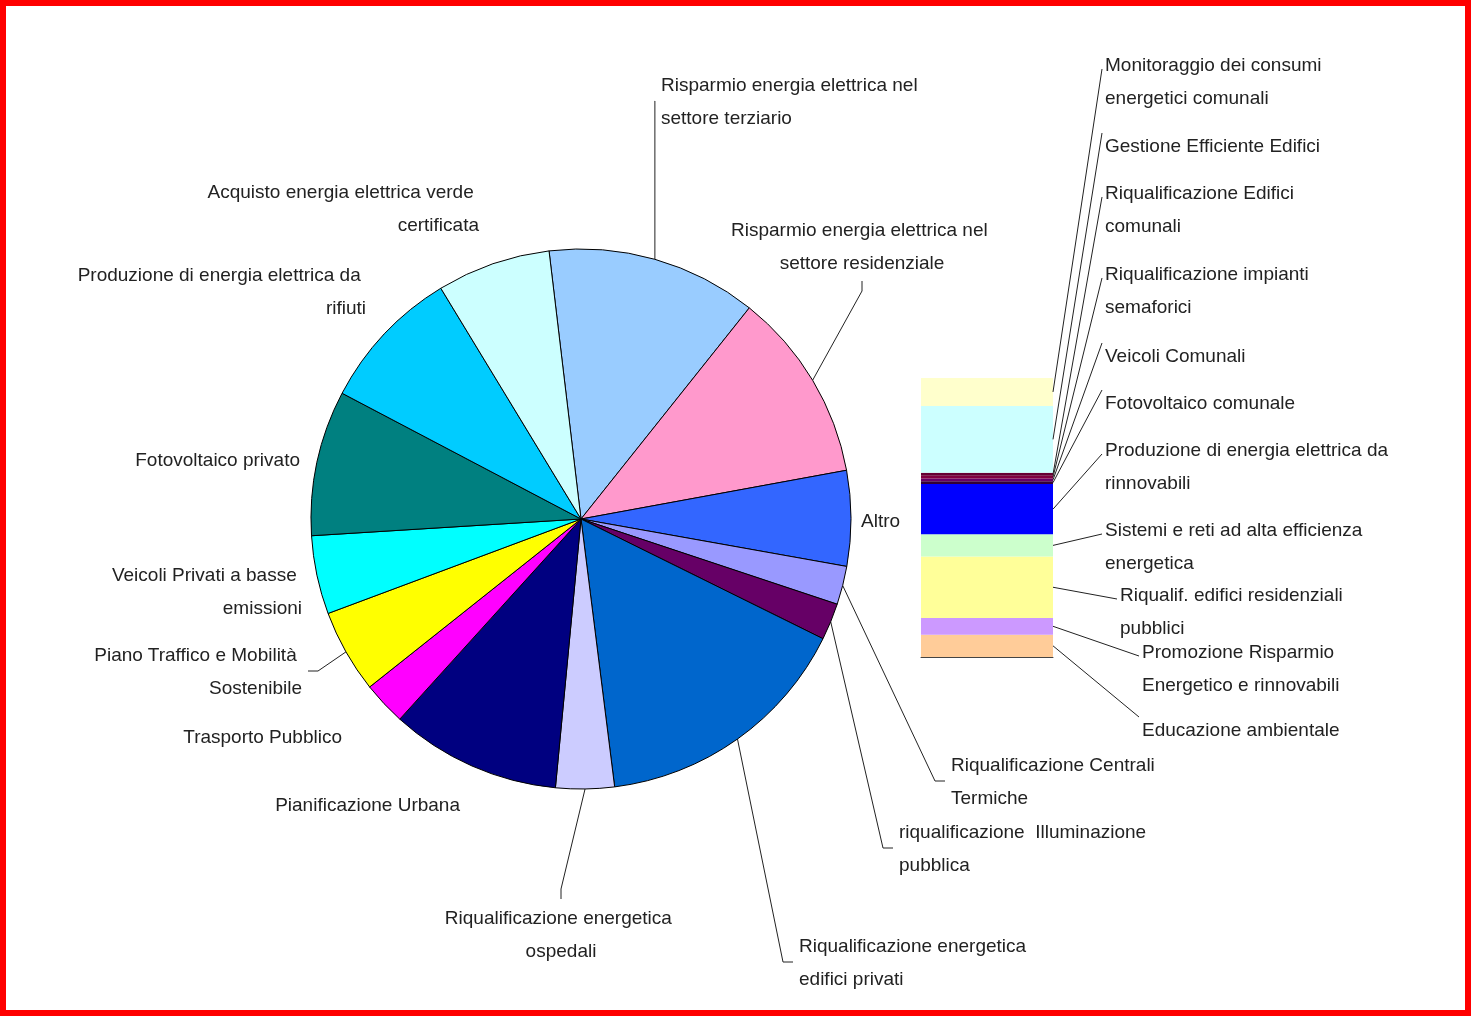 This screenshot has height=1016, width=1471. Describe the element at coordinates (561, 934) in the screenshot. I see `slice-label: Riqualificazione energetica ospedali` at that location.